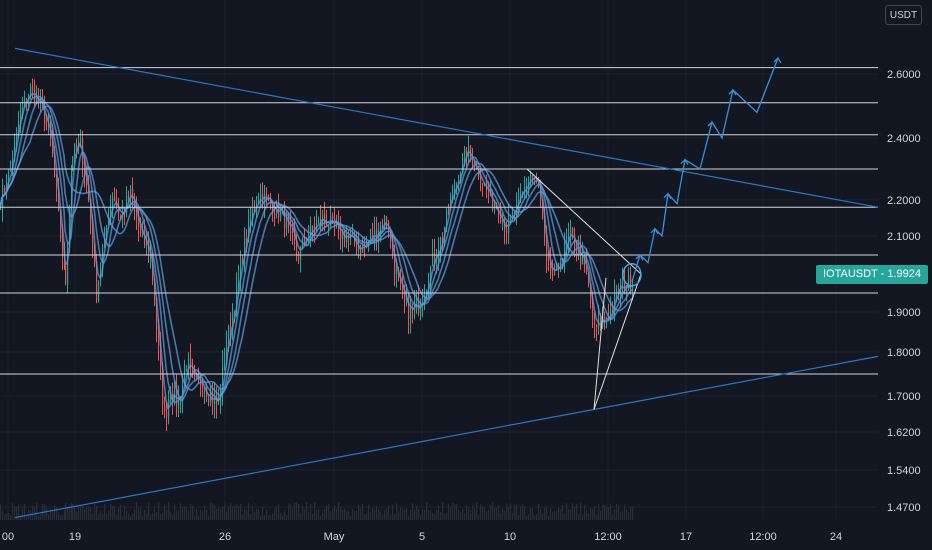 Image resolution: width=932 pixels, height=550 pixels. What do you see at coordinates (904, 313) in the screenshot?
I see `price-axis-label: 1.9000` at bounding box center [904, 313].